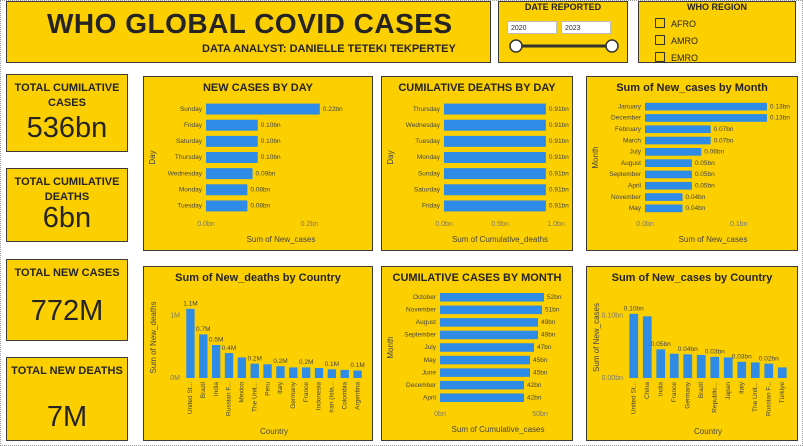 Image resolution: width=803 pixels, height=446 pixels. What do you see at coordinates (258, 278) in the screenshot?
I see `chart-title: Sum of New_deaths by Country` at bounding box center [258, 278].